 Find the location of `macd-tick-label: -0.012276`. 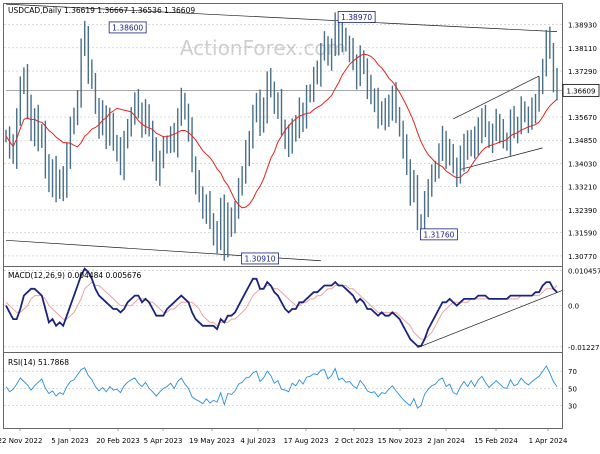

macd-tick-label: -0.012276 is located at coordinates (584, 348).